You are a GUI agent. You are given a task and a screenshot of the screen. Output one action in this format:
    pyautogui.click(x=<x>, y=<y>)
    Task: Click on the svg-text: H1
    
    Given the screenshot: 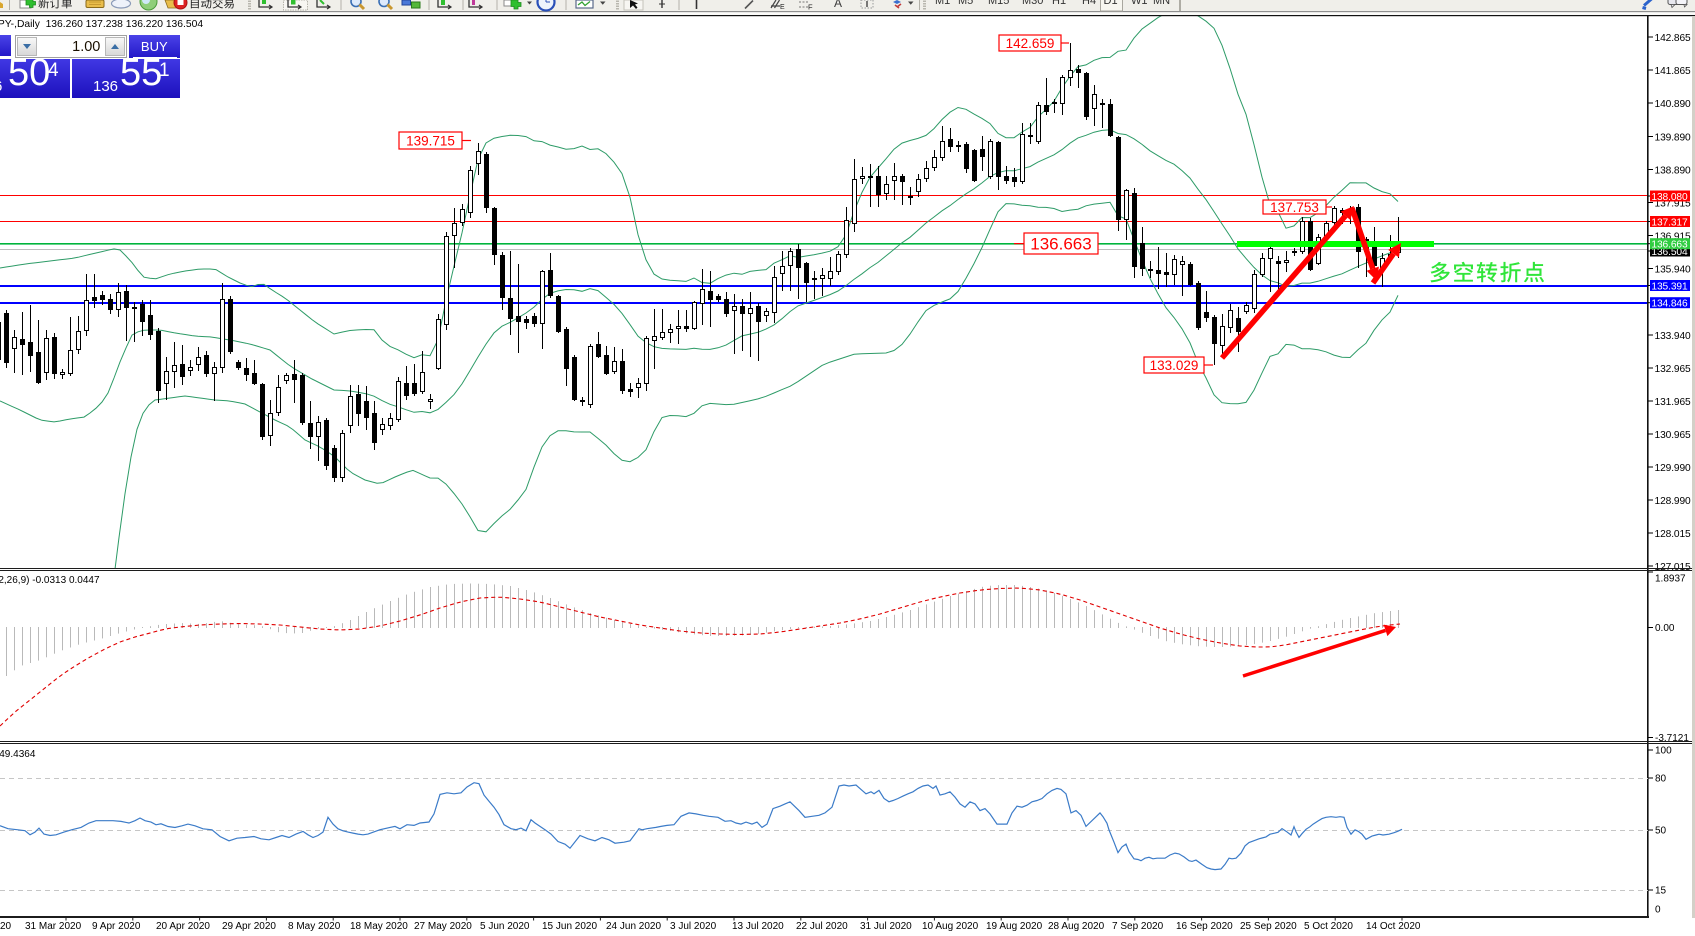 What is the action you would take?
    pyautogui.click(x=1059, y=3)
    